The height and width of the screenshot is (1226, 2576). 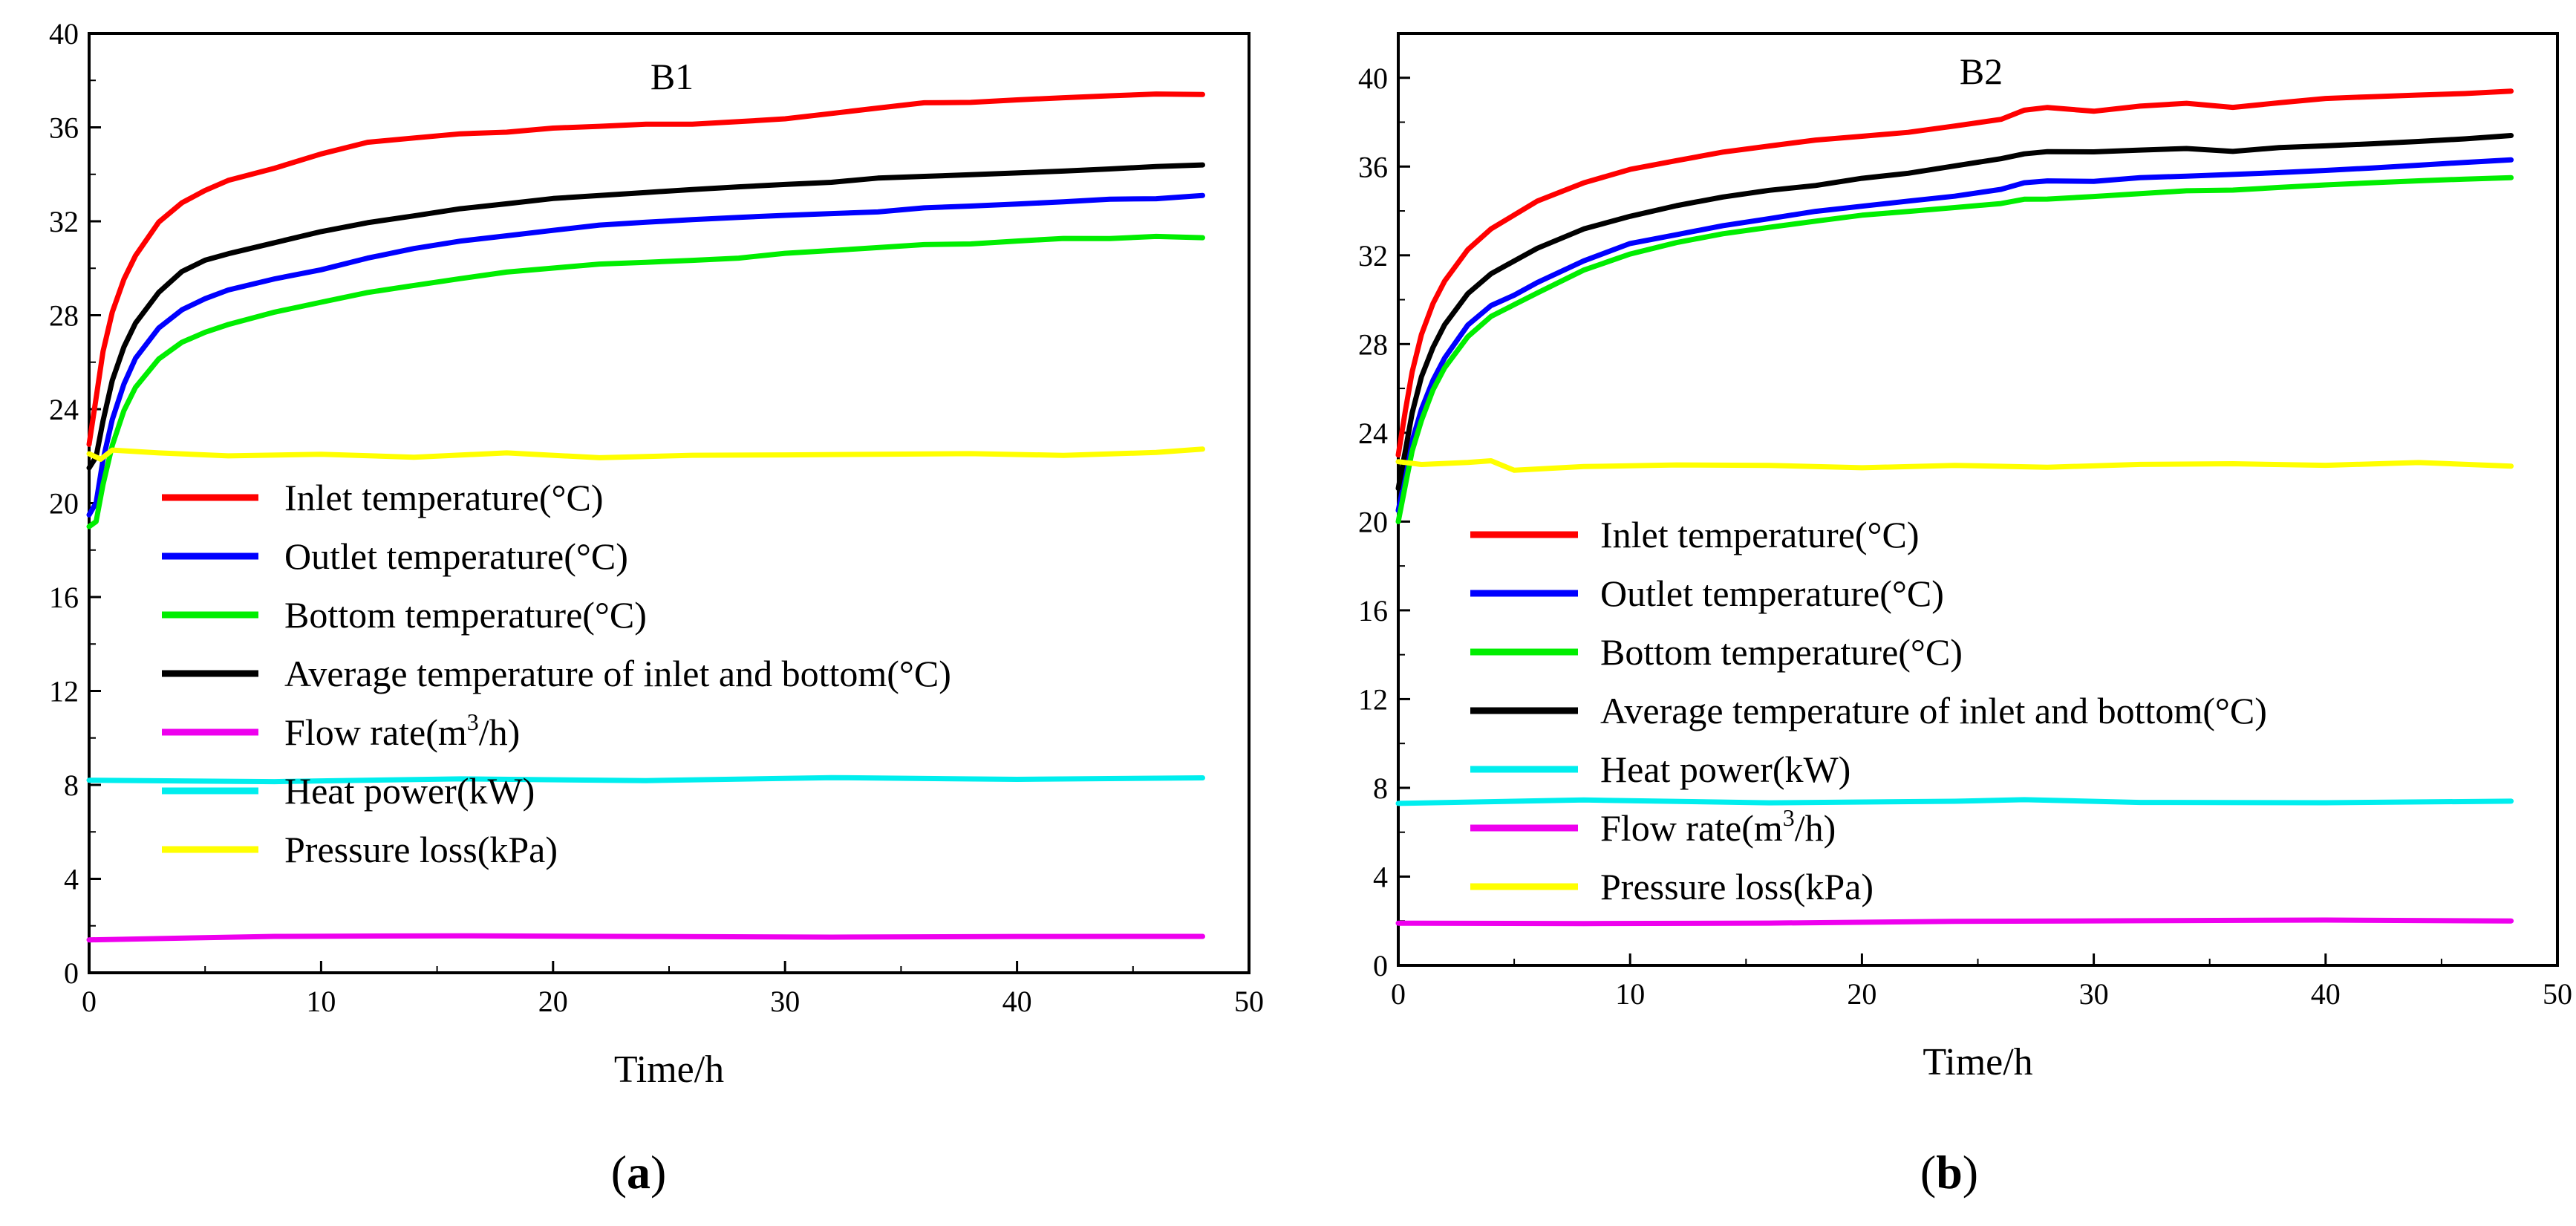 What do you see at coordinates (639, 1172) in the screenshot?
I see `panel-caption: (a)` at bounding box center [639, 1172].